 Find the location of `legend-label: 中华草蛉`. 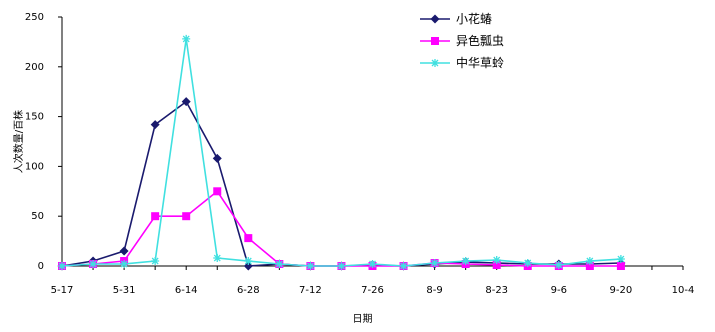

legend-label: 中华草蛉 is located at coordinates (480, 62).